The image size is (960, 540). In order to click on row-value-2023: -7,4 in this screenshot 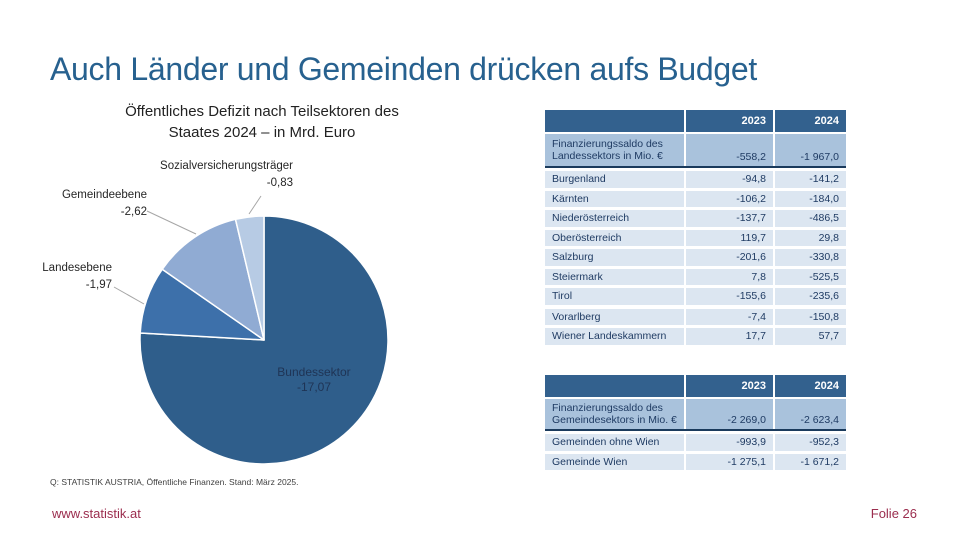, I will do `click(729, 316)`.